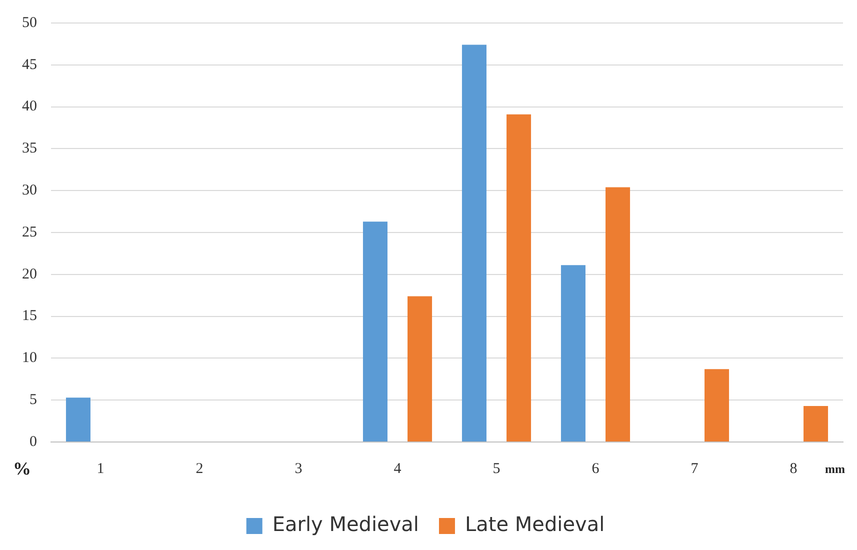 This screenshot has width=857, height=550. What do you see at coordinates (835, 469) in the screenshot?
I see `x-axis-title: mm` at bounding box center [835, 469].